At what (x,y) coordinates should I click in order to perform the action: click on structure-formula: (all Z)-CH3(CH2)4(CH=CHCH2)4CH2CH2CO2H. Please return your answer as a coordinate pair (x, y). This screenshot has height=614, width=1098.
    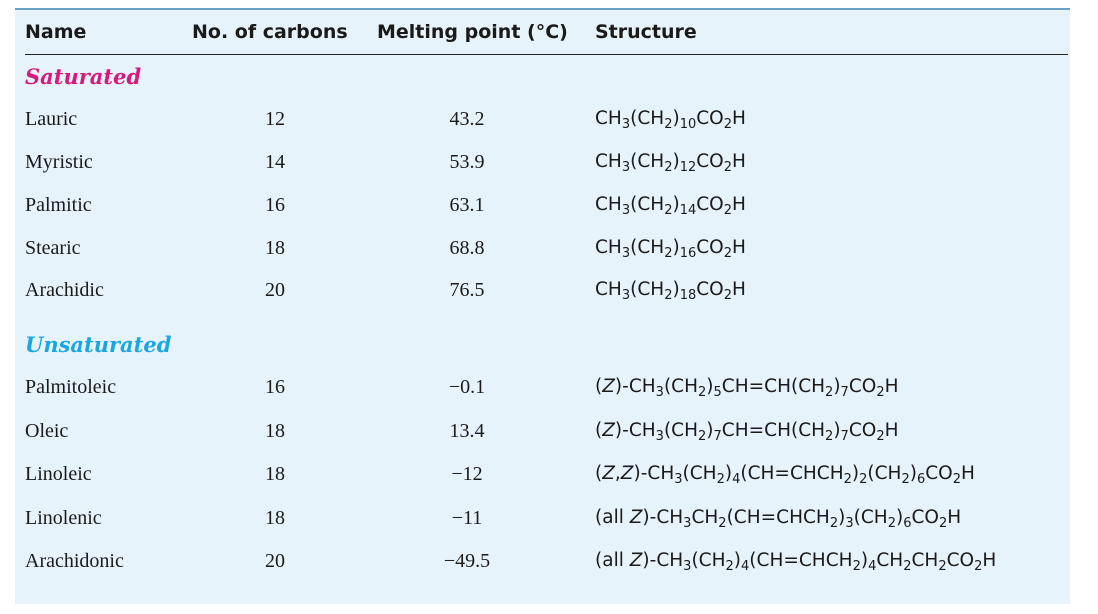
    Looking at the image, I should click on (796, 562).